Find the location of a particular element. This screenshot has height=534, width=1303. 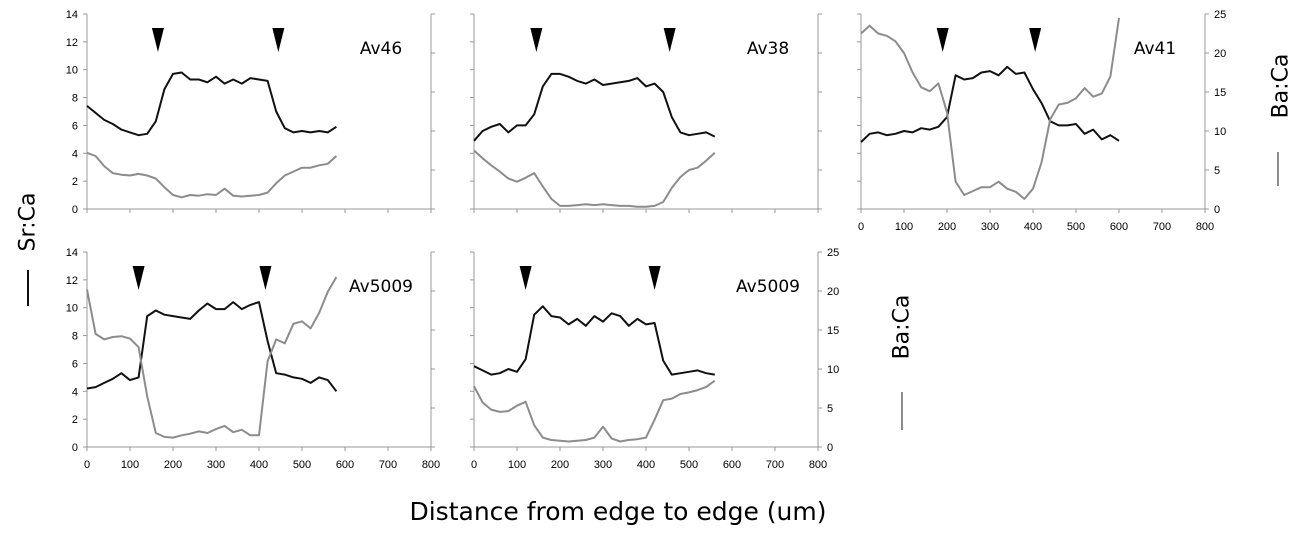

ba-ca-axis-title-bottom: Ba:Ca is located at coordinates (902, 327).